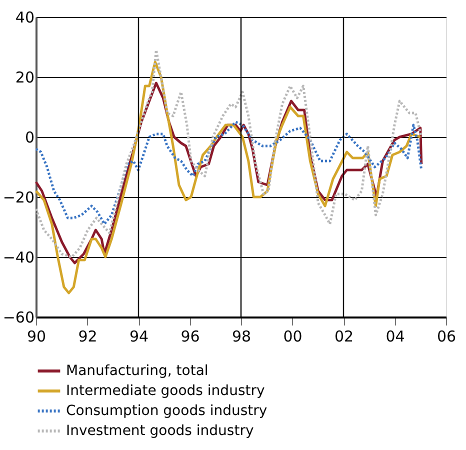  What do you see at coordinates (344, 337) in the screenshot?
I see `x-tick-label: 02` at bounding box center [344, 337].